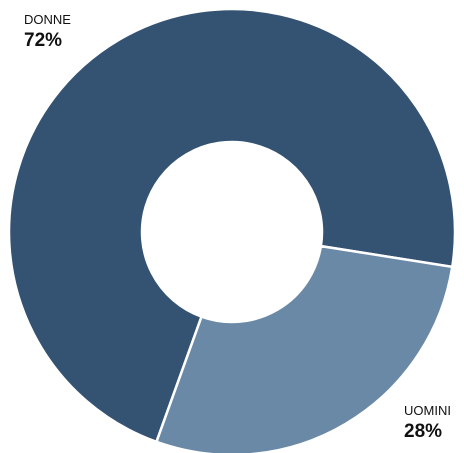 This screenshot has height=453, width=464. What do you see at coordinates (47, 19) in the screenshot?
I see `category-label: DONNE` at bounding box center [47, 19].